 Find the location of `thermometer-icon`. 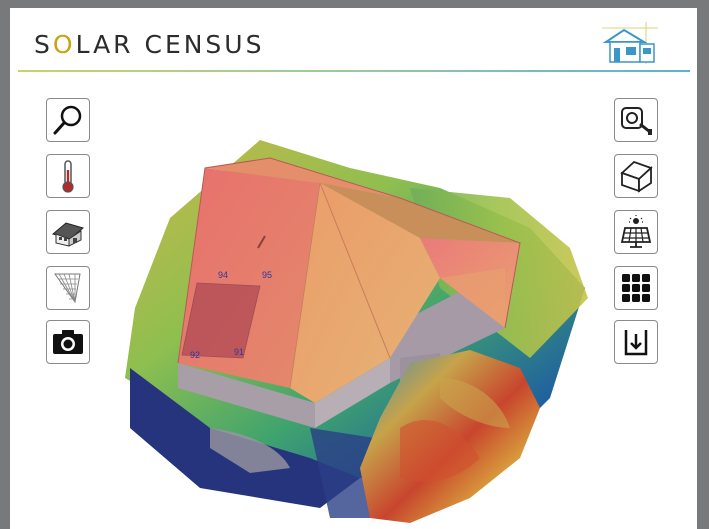

thermometer-icon is located at coordinates (68, 176).